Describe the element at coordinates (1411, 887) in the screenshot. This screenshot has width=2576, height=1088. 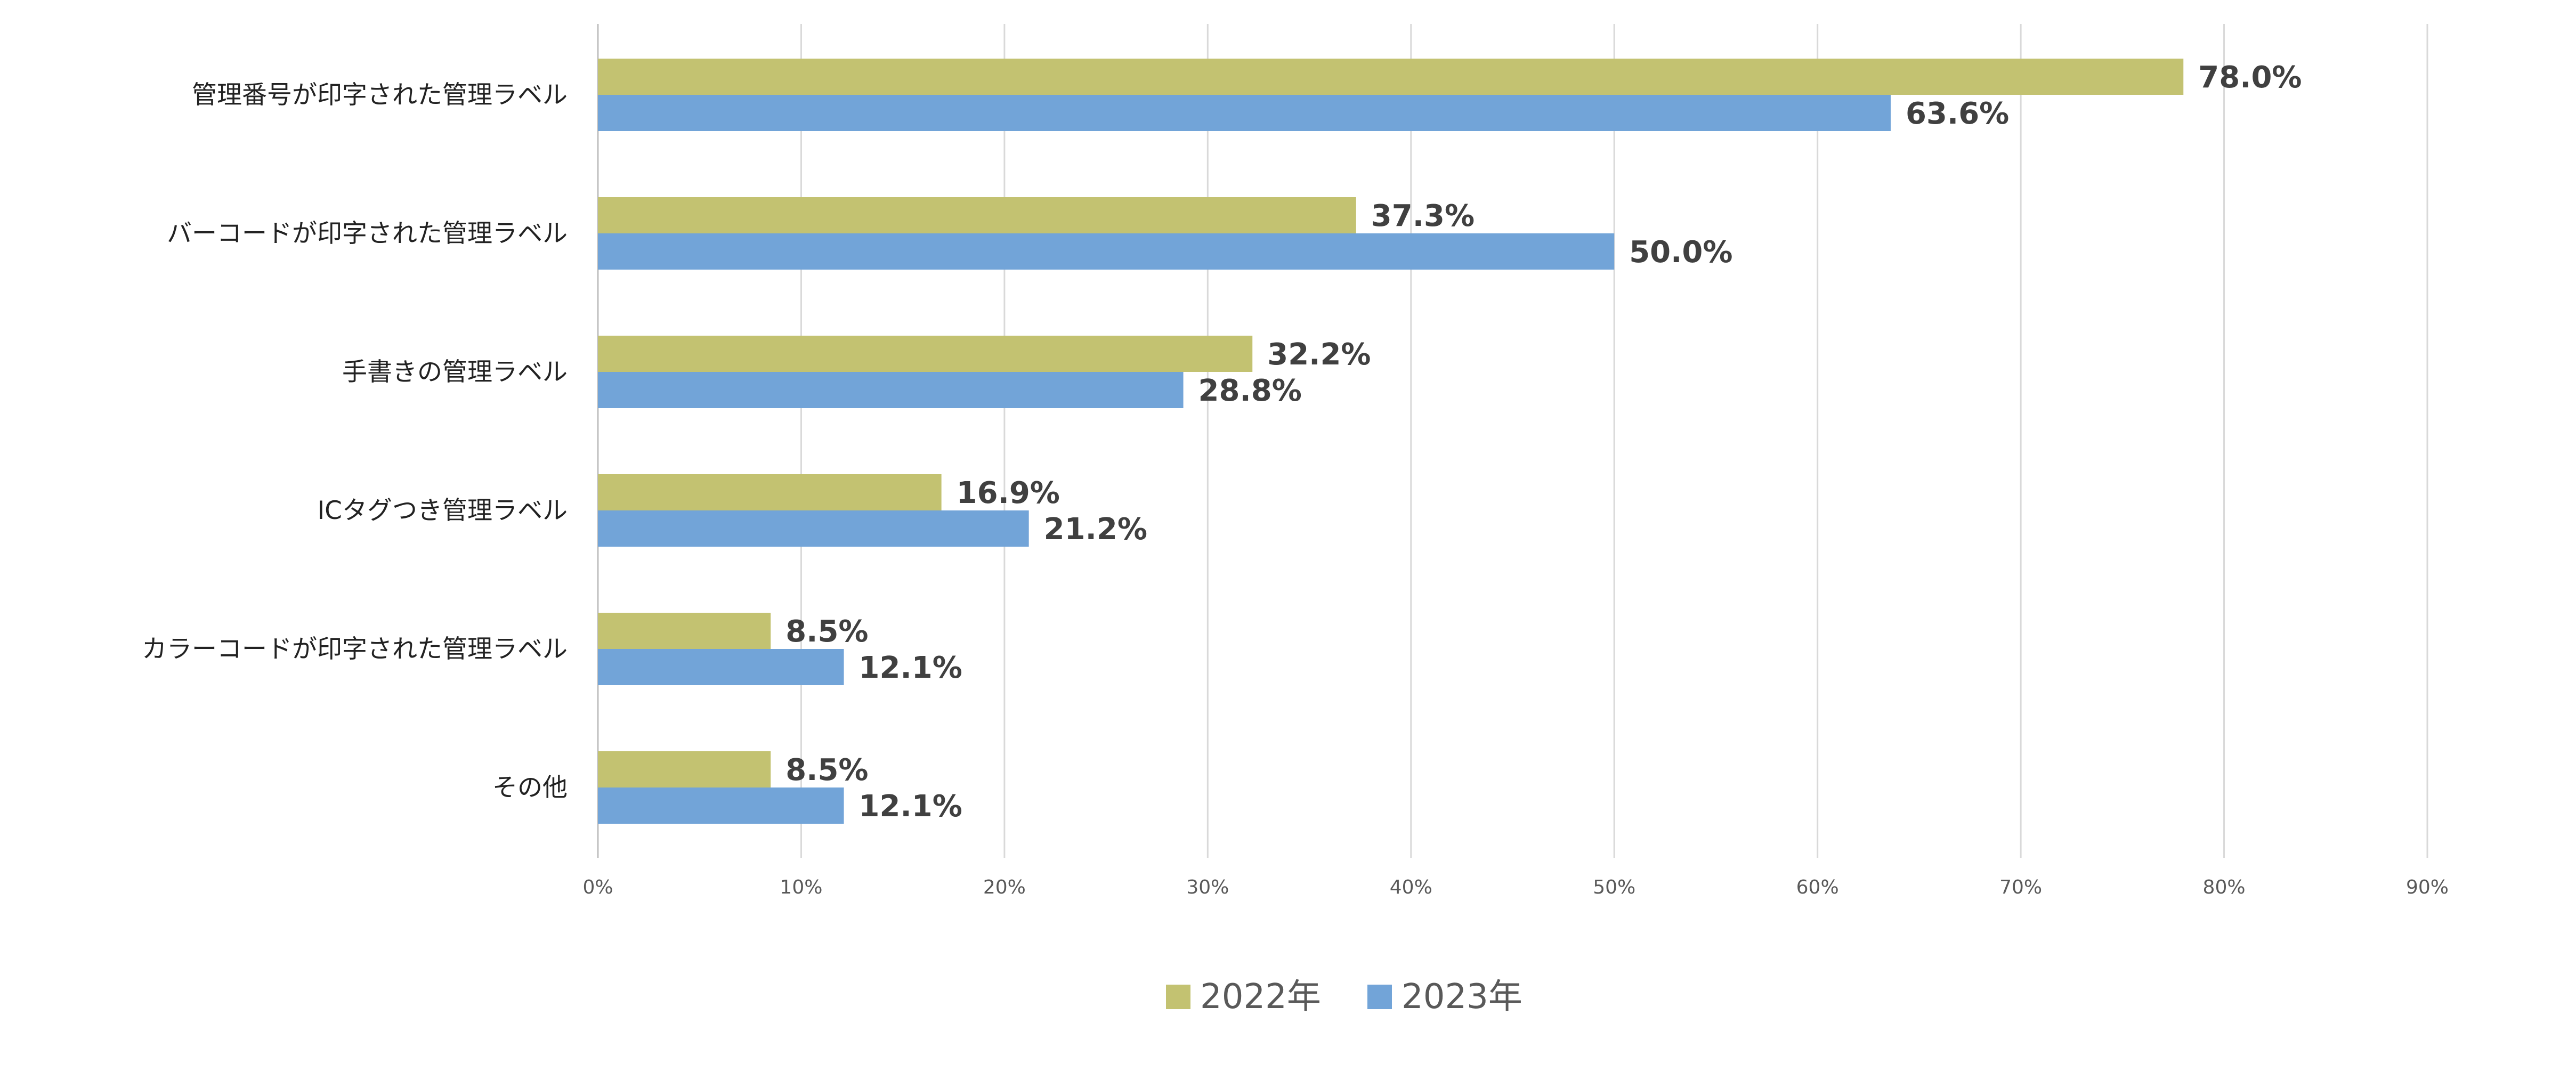
I see `x-tick-label: 40%` at that location.